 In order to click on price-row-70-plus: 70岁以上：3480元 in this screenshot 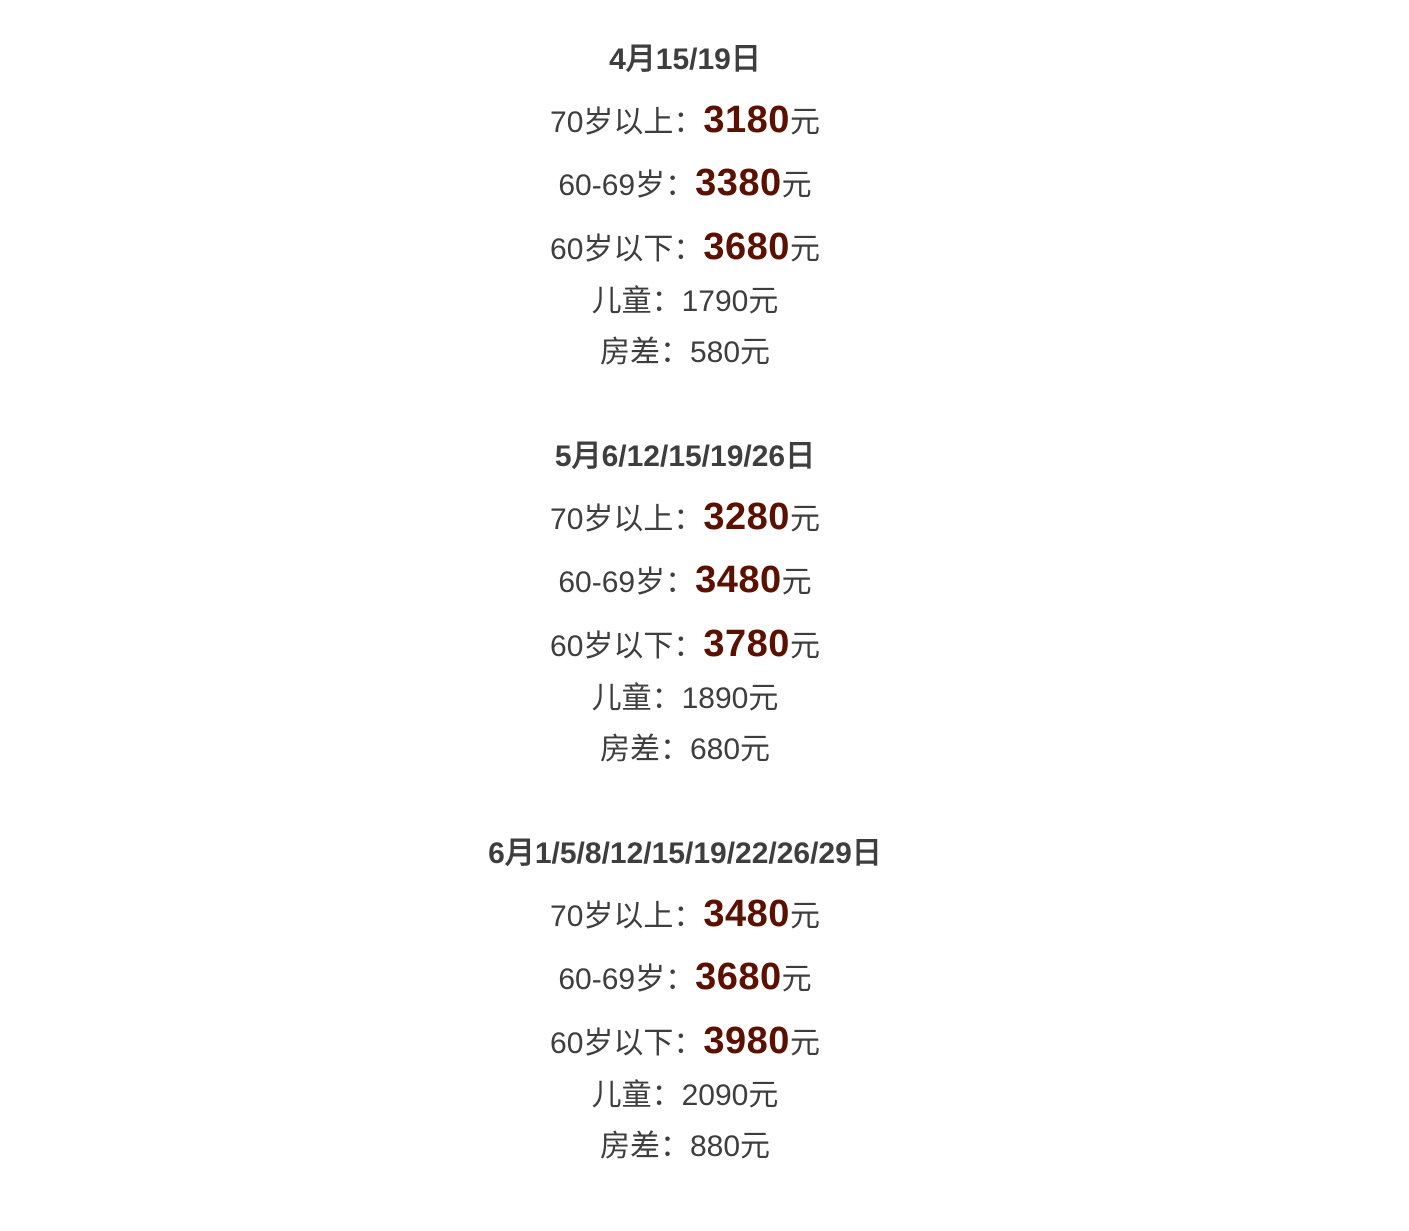, I will do `click(685, 914)`.